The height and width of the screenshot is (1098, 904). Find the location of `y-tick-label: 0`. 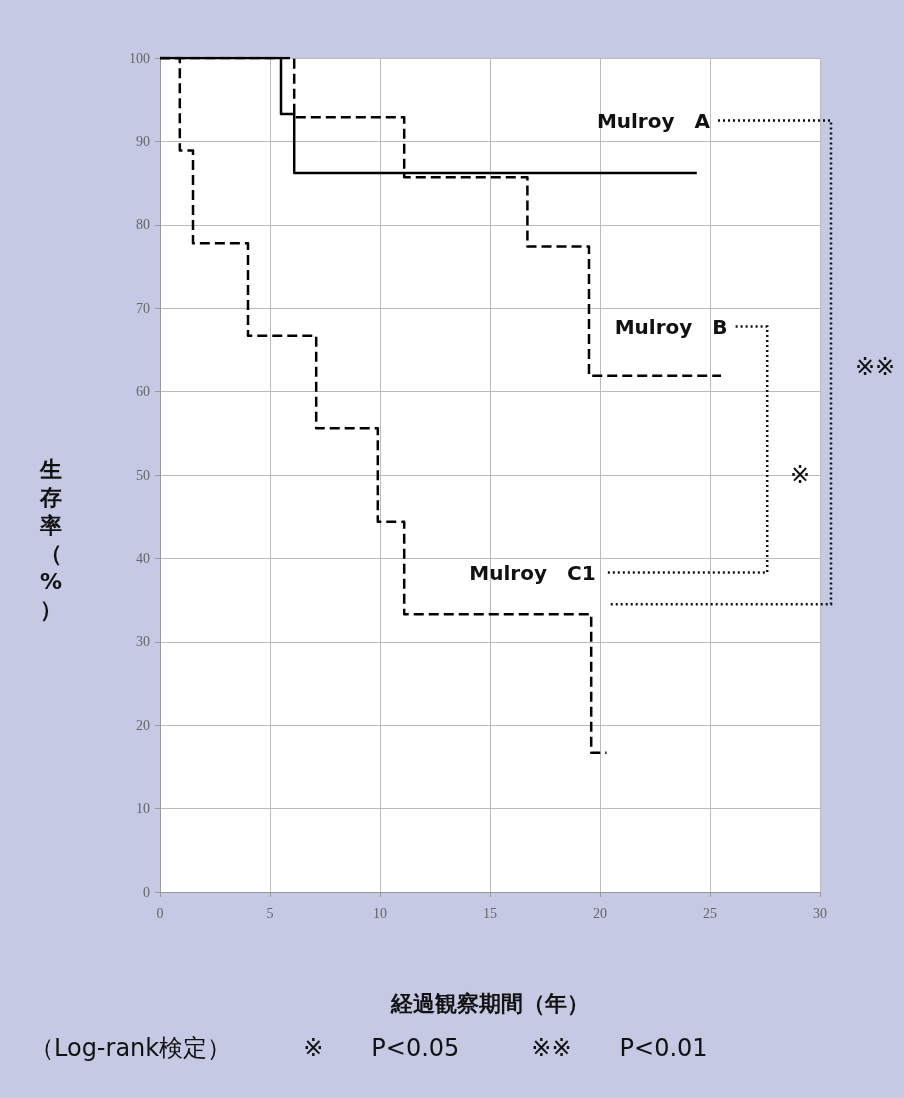

y-tick-label: 0 is located at coordinates (146, 892).